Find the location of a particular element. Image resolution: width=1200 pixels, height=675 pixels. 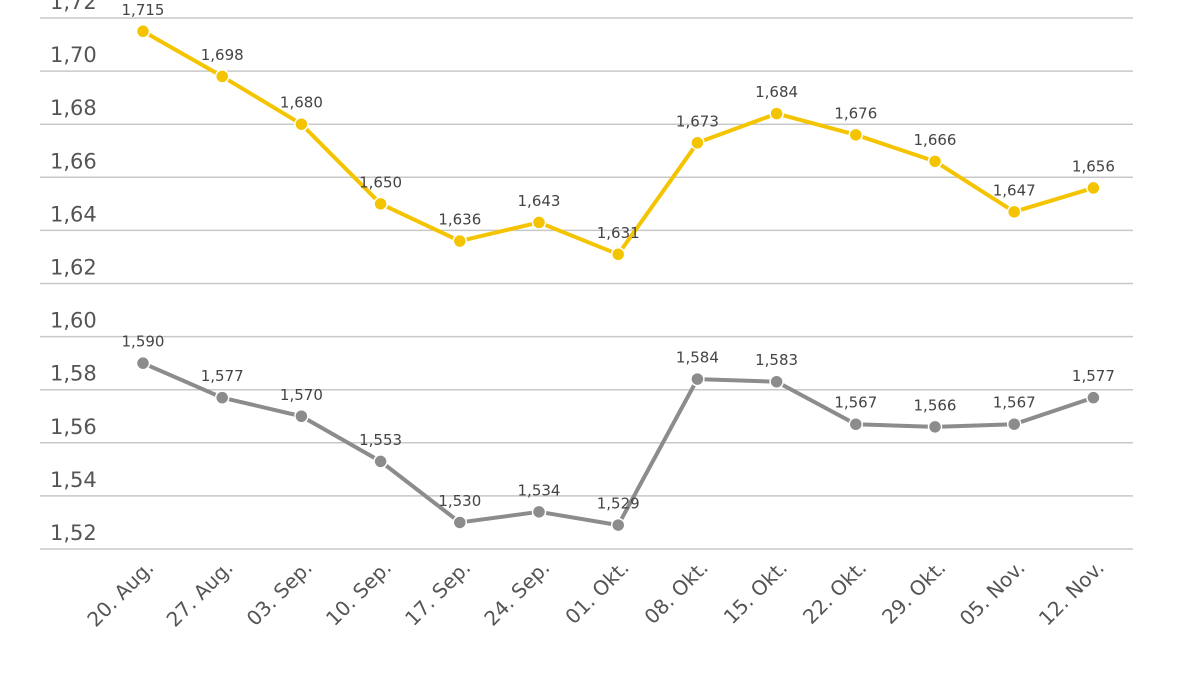

value-label: 1,530 is located at coordinates (459, 501).